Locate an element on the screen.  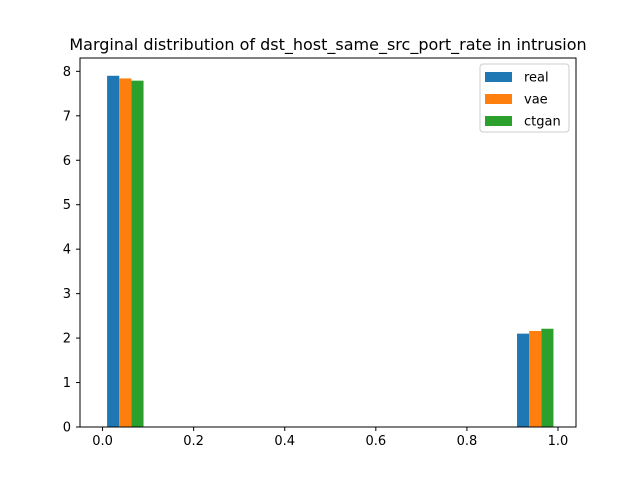
y-tick-label: 6 is located at coordinates (67, 161).